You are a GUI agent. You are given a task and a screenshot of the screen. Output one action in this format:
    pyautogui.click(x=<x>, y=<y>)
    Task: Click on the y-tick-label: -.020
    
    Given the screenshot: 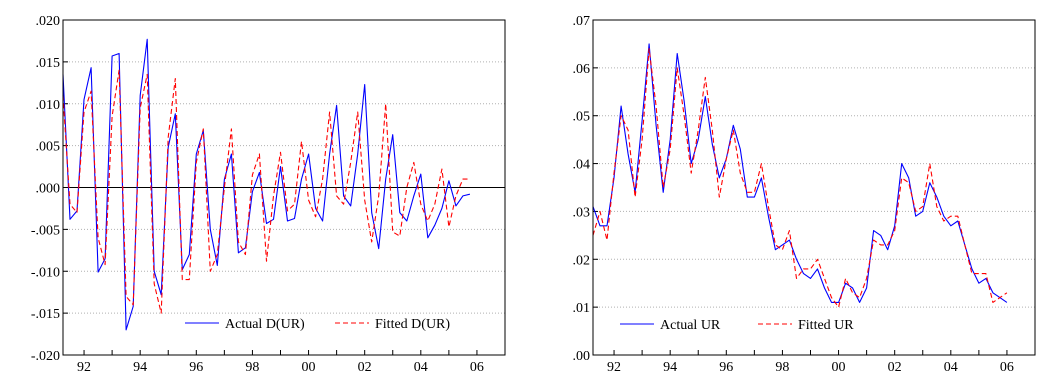 What is the action you would take?
    pyautogui.click(x=45, y=356)
    